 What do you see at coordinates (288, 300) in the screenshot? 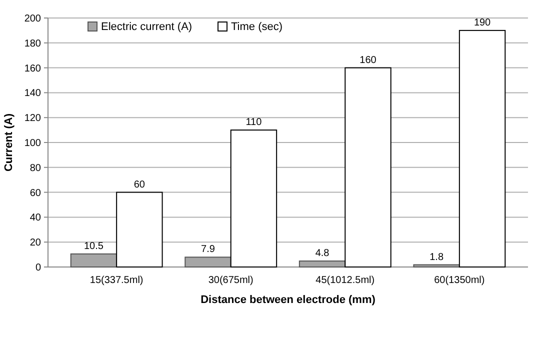
I see `x-axis-title: Distance between electrode (mm)` at bounding box center [288, 300].